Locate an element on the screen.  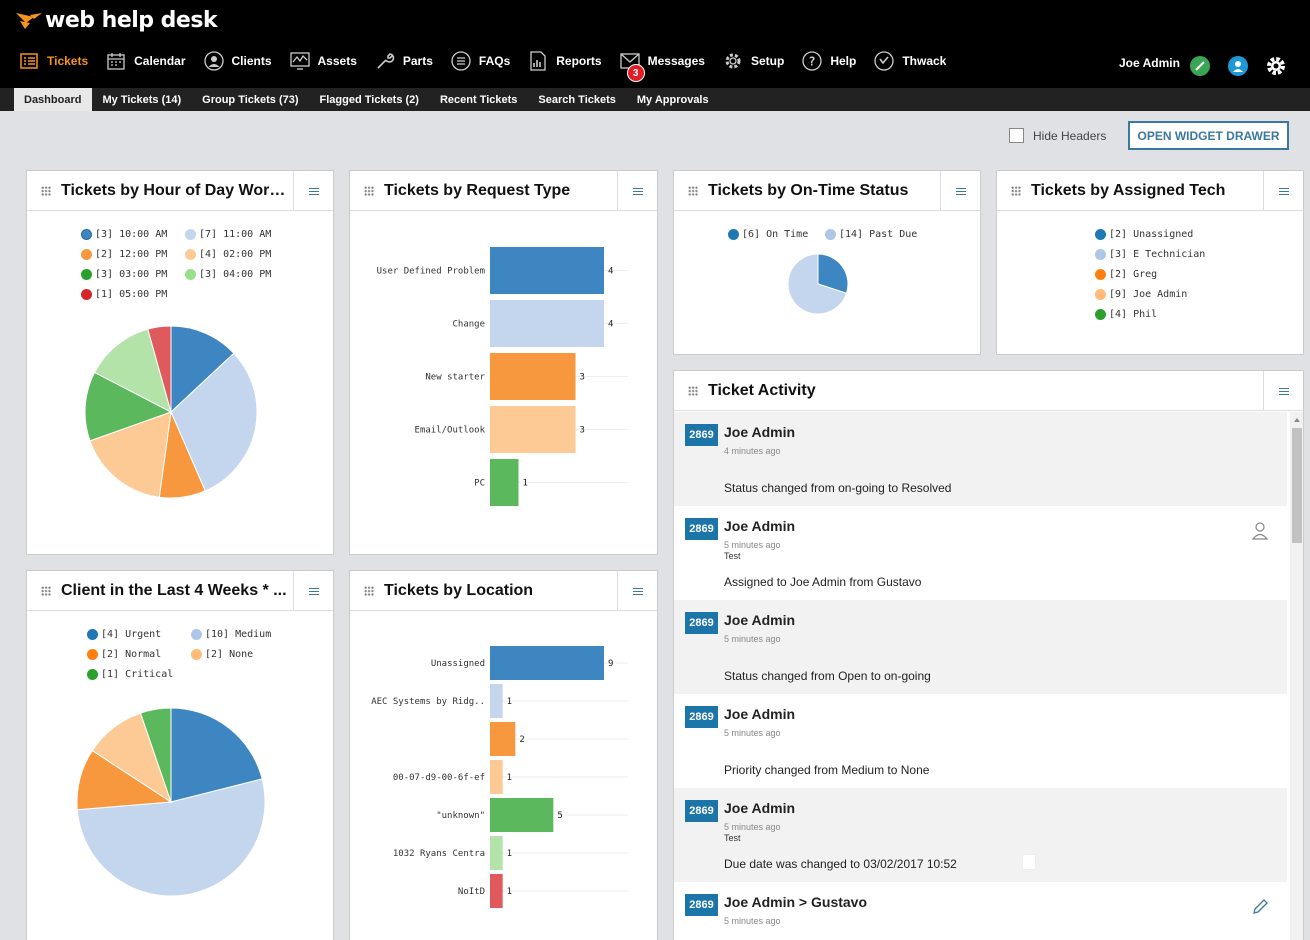
legend-swatch is located at coordinates (733, 234).